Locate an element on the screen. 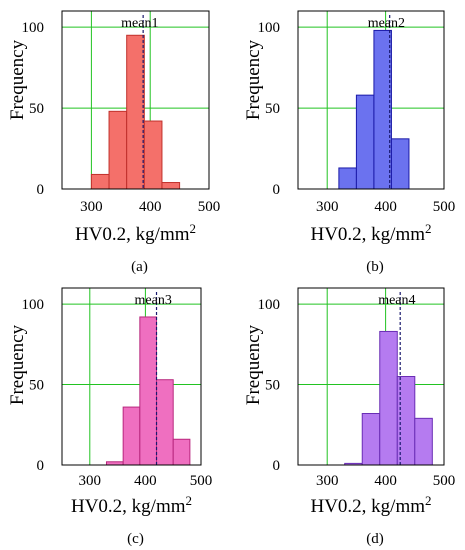 Image resolution: width=465 pixels, height=550 pixels. mean-label: mean2 is located at coordinates (386, 23).